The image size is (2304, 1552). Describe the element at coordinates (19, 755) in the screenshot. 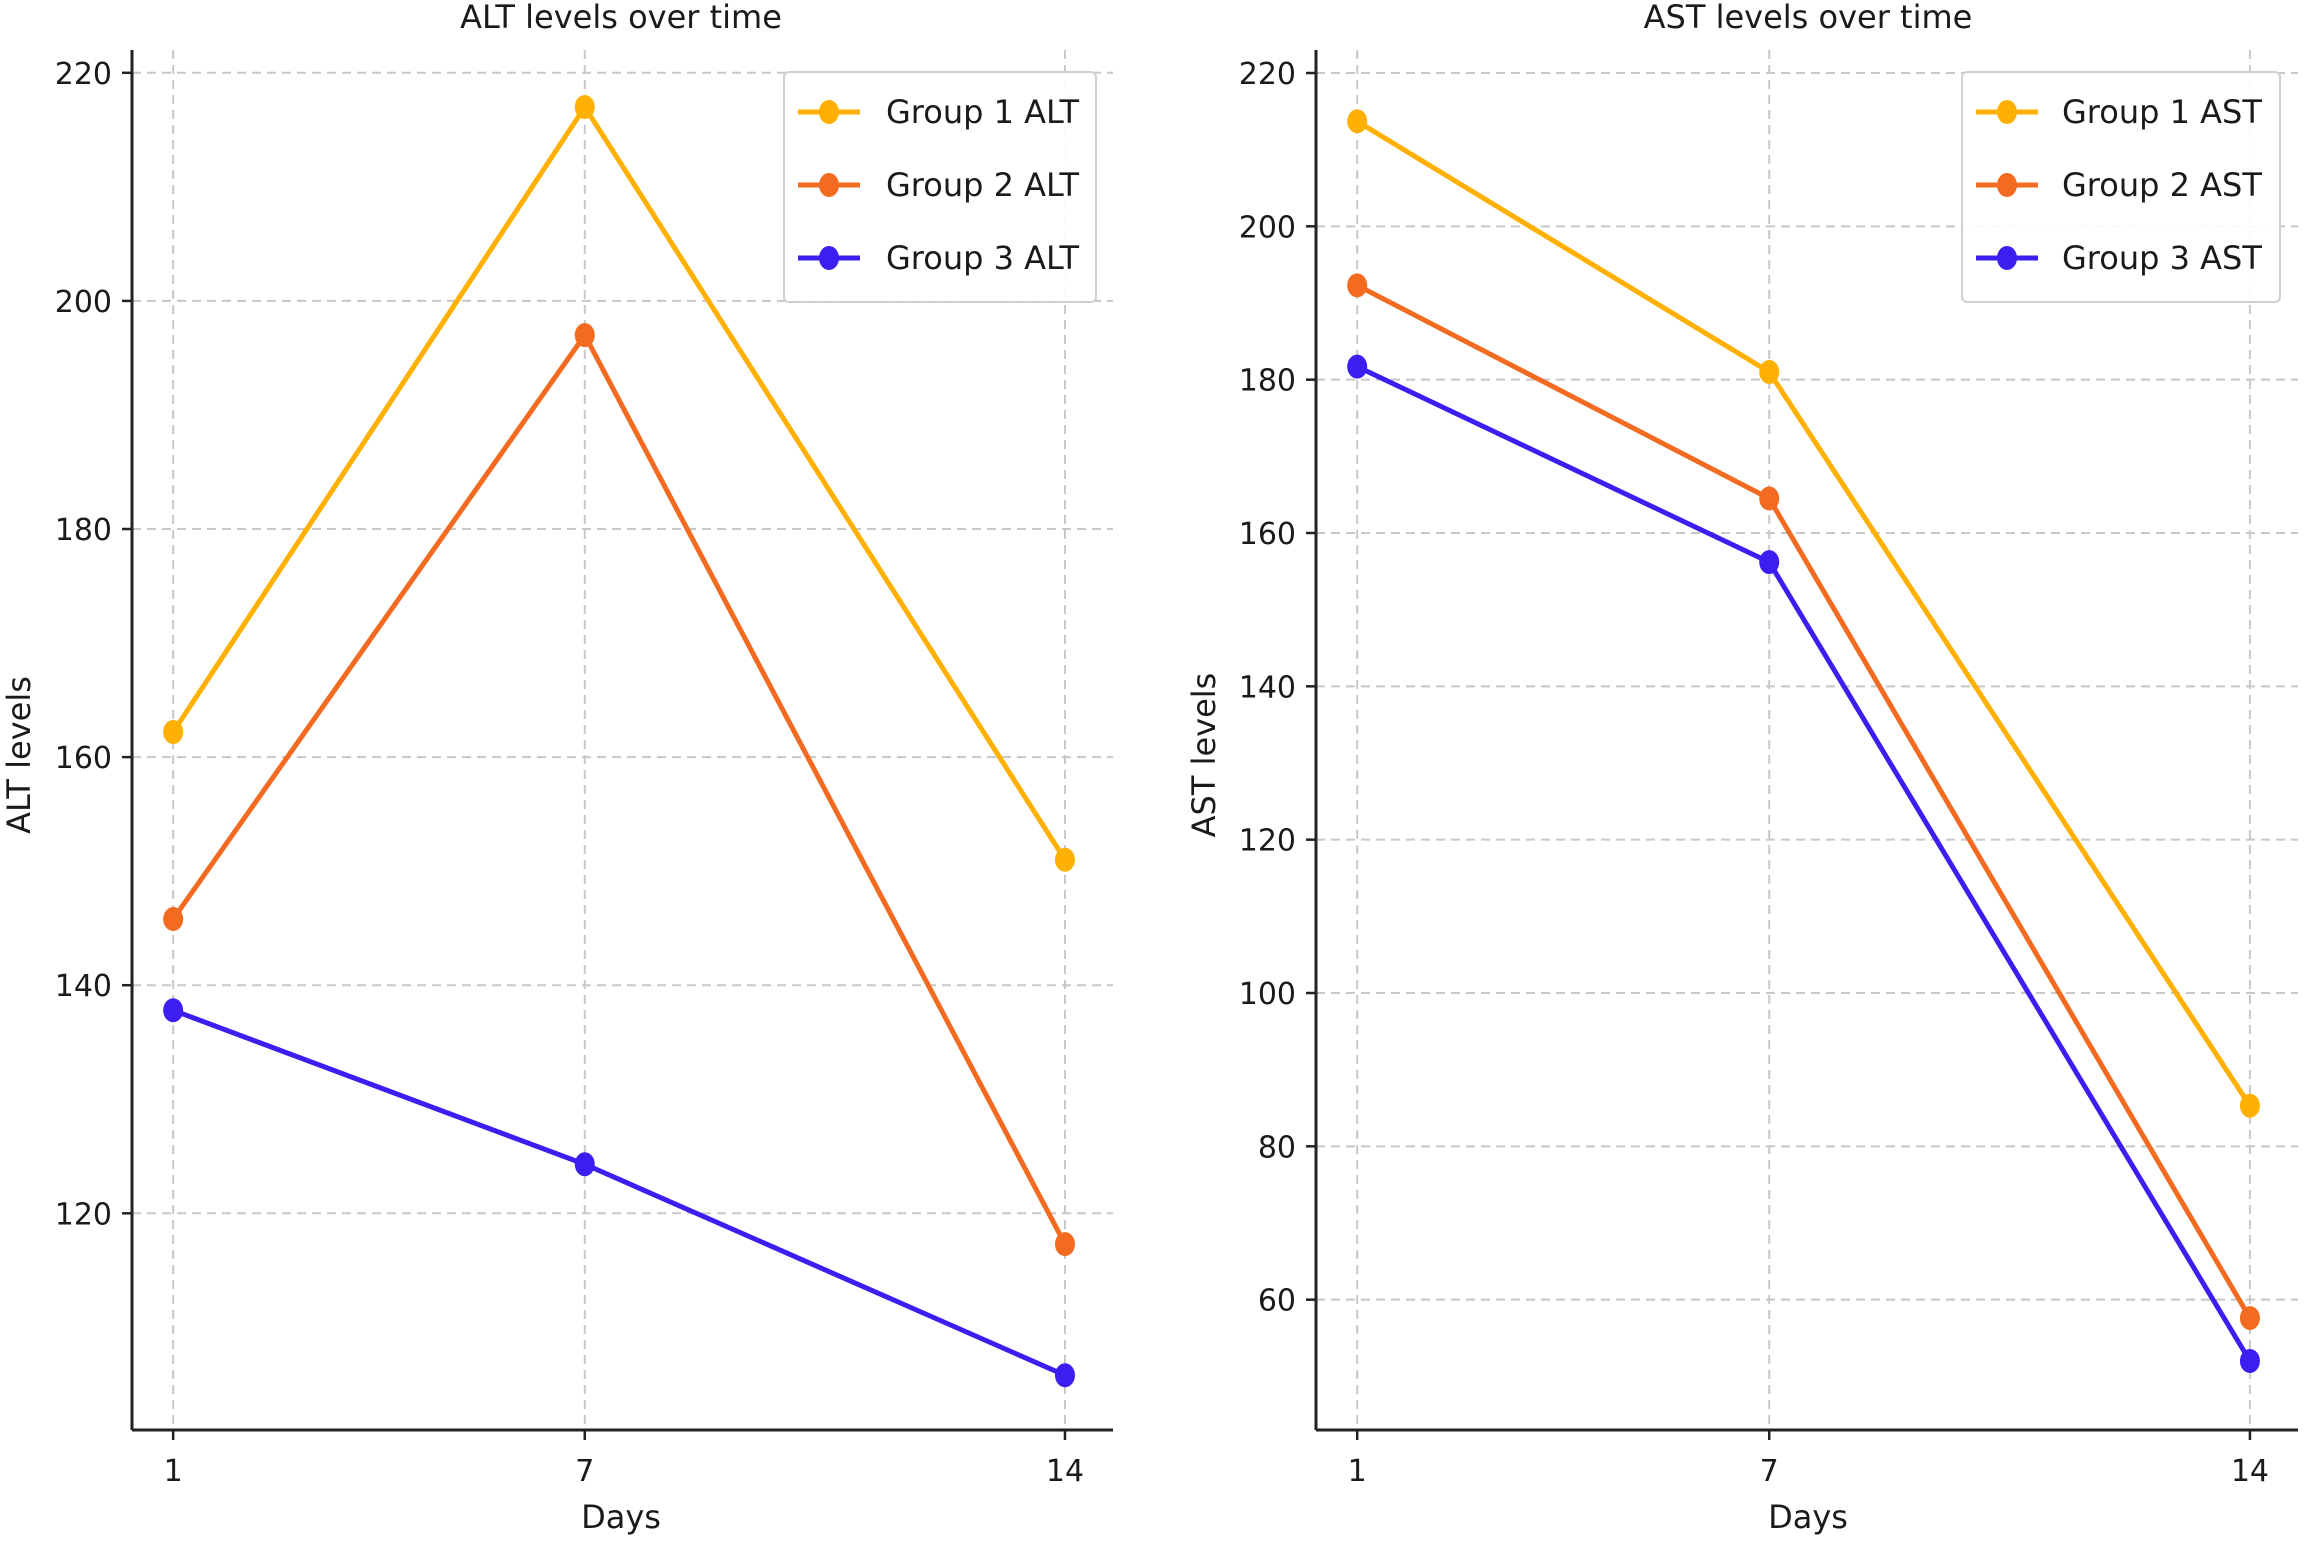

I see `y-axis-title: ALT levels` at that location.